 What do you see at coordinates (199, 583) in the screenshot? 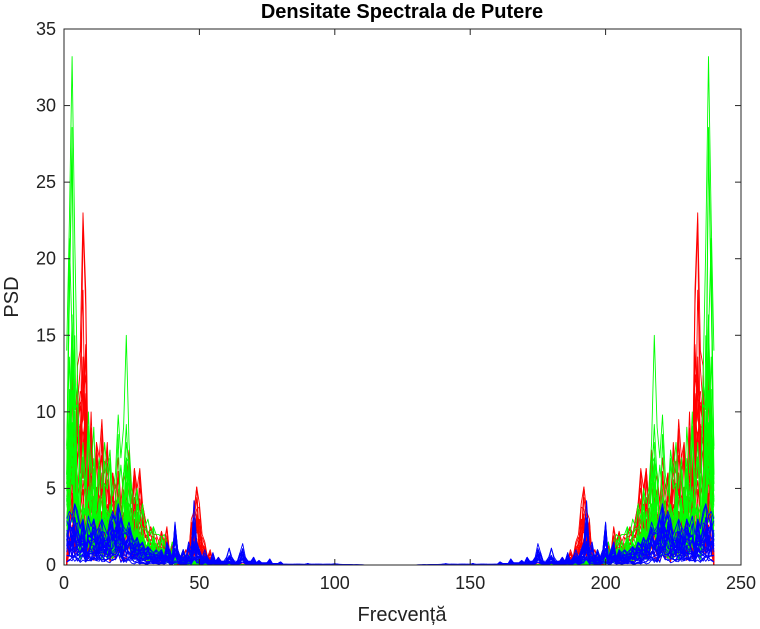
I see `x-tick-label: 50` at bounding box center [199, 583].